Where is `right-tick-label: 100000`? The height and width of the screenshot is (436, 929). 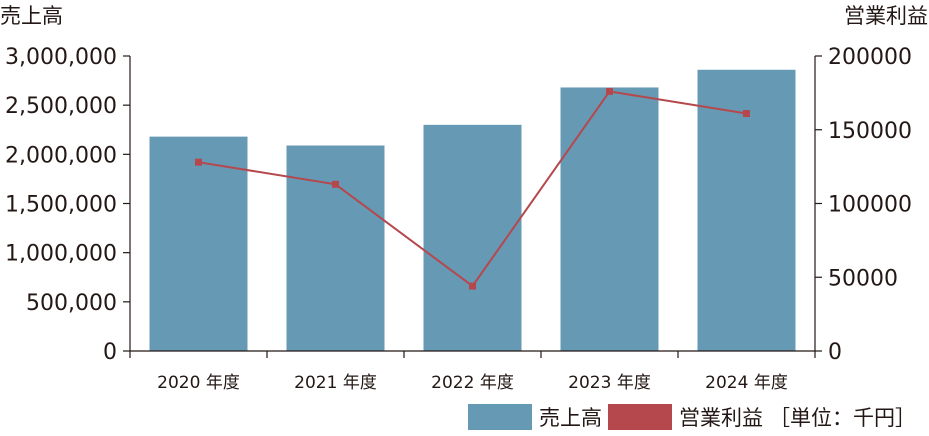
right-tick-label: 100000 is located at coordinates (870, 205).